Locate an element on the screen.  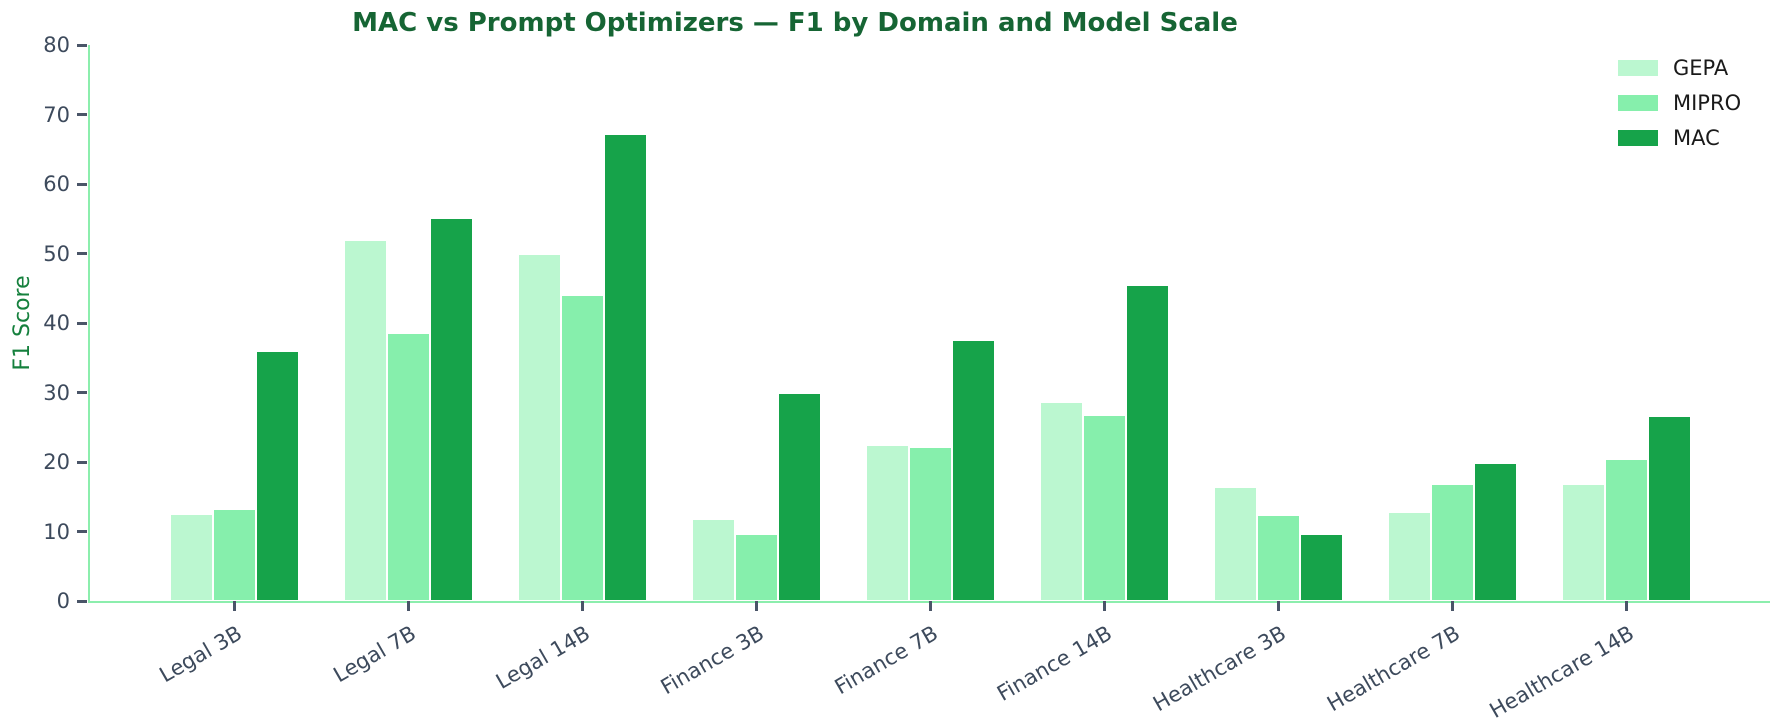
x-tick-label: Legal 14B is located at coordinates (542, 657).